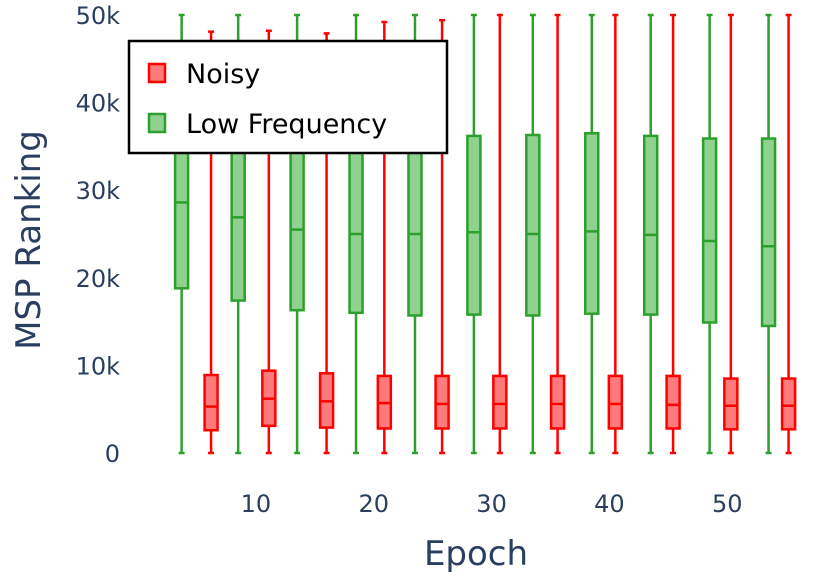 This screenshot has width=830, height=577. I want to click on y-axis-title: MSP Ranking, so click(29, 240).